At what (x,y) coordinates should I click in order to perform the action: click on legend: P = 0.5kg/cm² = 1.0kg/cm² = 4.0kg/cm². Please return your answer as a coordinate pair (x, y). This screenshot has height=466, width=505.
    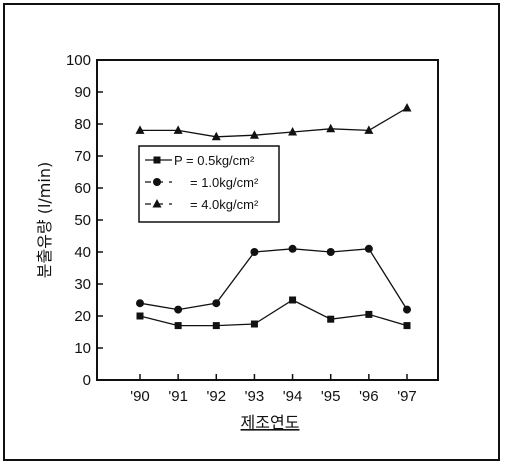
    Looking at the image, I should click on (209, 184).